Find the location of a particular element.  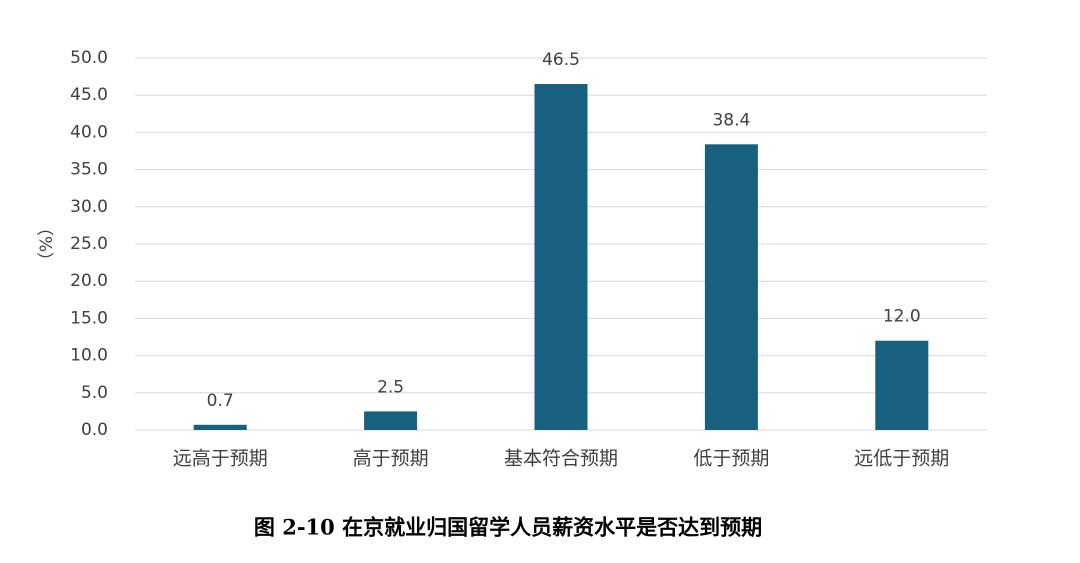

y-tick-label: 0.0 is located at coordinates (94, 430).